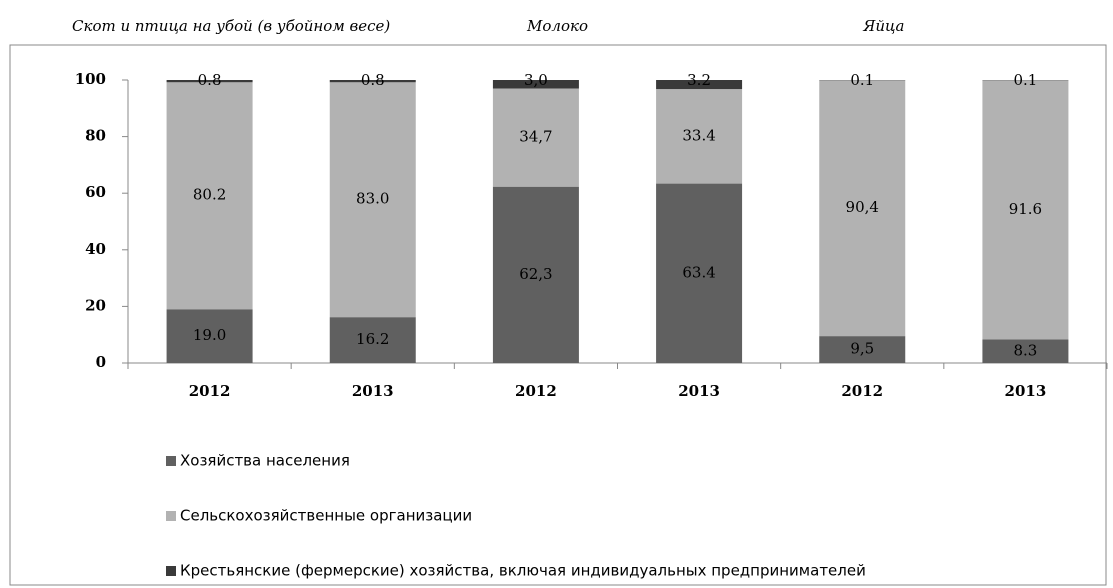 This screenshot has width=1113, height=588. What do you see at coordinates (326, 516) in the screenshot?
I see `legend-label: Сельскохозяйственные организации` at bounding box center [326, 516].